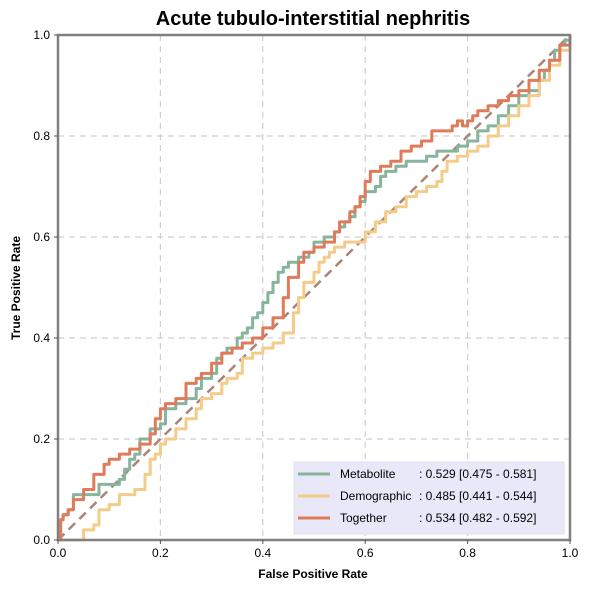  I want to click on y-tick-label: 0.6, so click(41, 237).